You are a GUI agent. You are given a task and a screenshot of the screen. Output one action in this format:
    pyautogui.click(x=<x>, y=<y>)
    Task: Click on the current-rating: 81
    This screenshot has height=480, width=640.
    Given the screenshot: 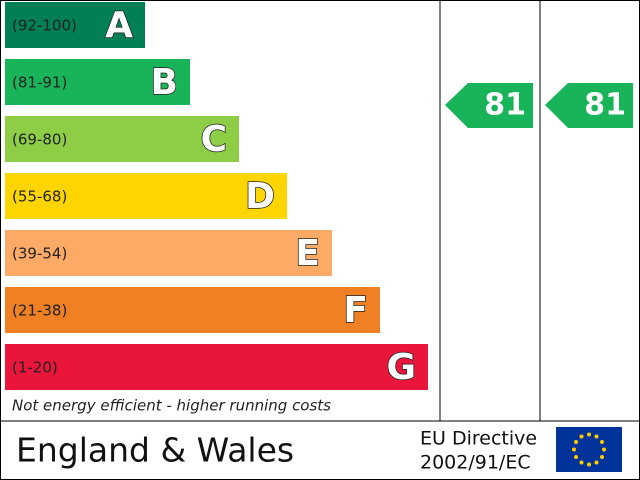 What is the action you would take?
    pyautogui.click(x=505, y=105)
    